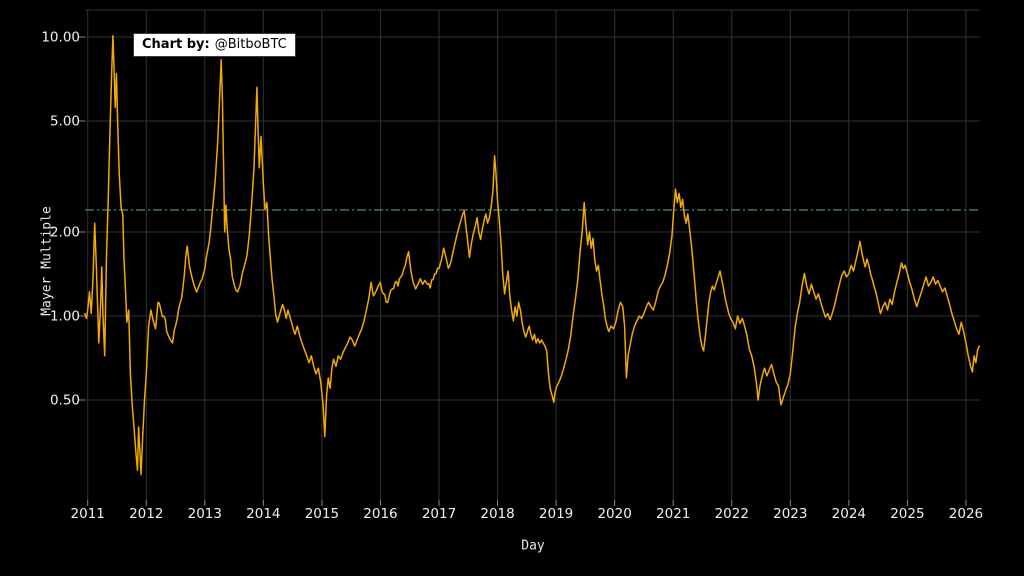 The height and width of the screenshot is (576, 1024). I want to click on y-tick-label: 10.00, so click(60, 38).